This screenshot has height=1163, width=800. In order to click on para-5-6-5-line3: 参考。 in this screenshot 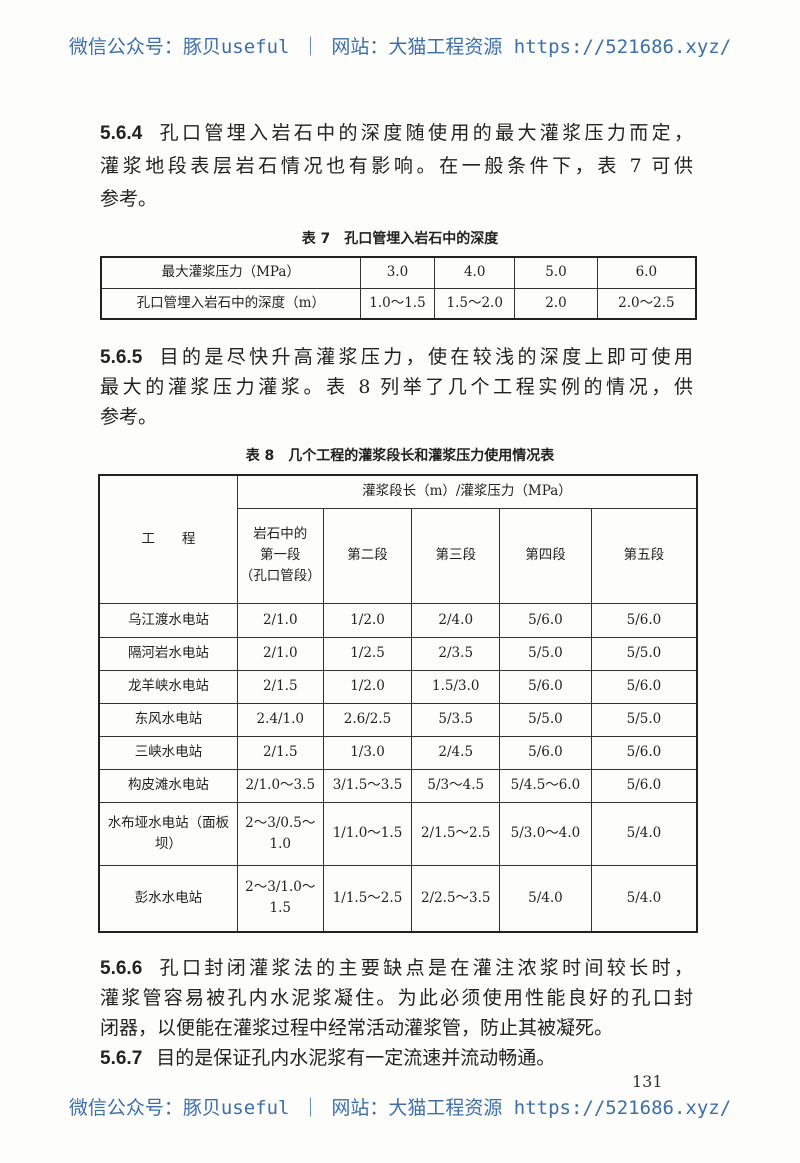, I will do `click(129, 417)`.